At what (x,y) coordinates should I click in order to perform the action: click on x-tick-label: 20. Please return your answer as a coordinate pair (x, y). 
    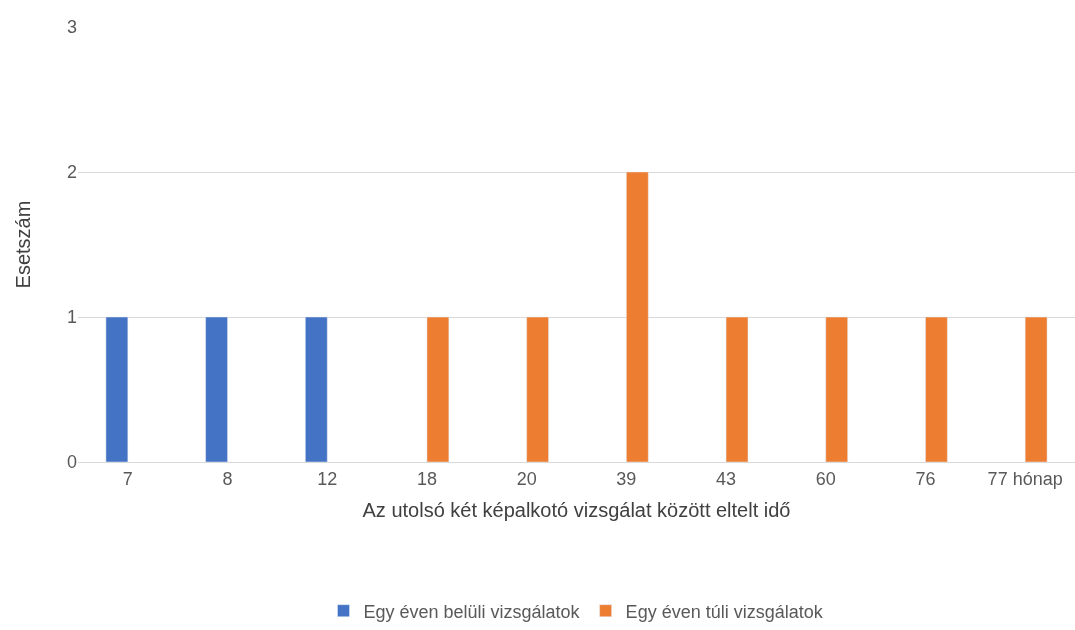
    Looking at the image, I should click on (526, 478).